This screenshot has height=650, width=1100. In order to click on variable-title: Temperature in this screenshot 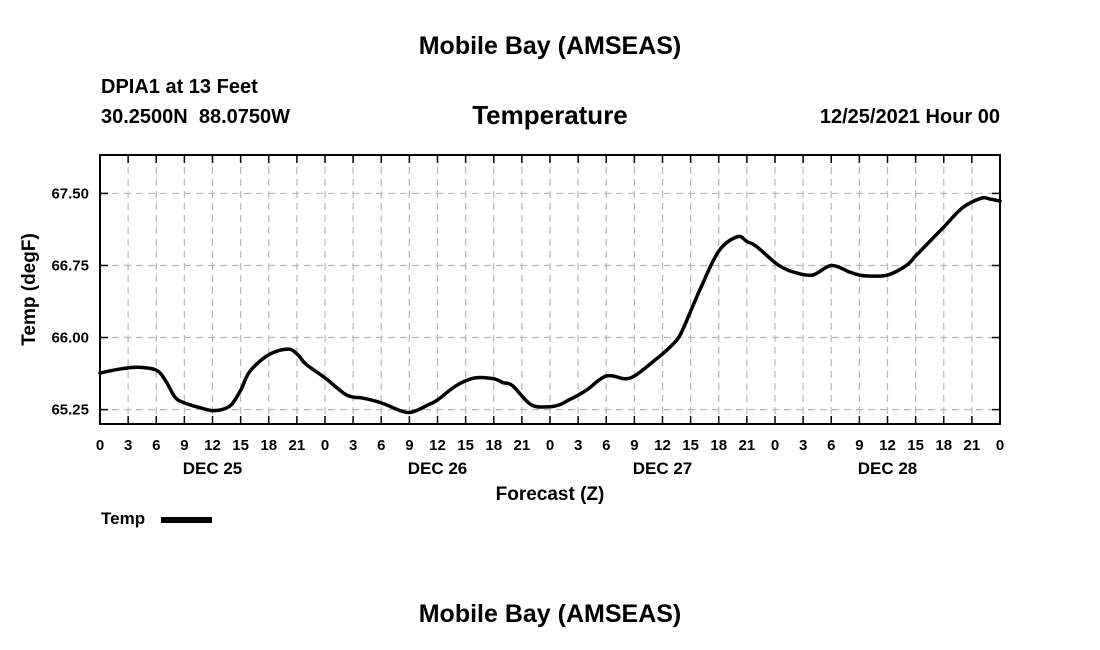, I will do `click(550, 115)`.